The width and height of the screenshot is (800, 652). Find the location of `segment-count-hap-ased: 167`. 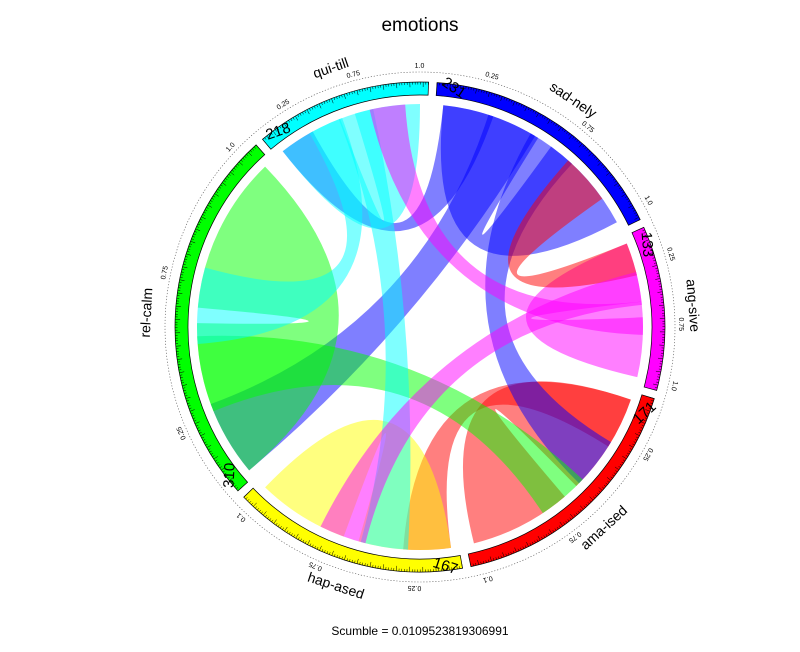

segment-count-hap-ased: 167 is located at coordinates (445, 566).